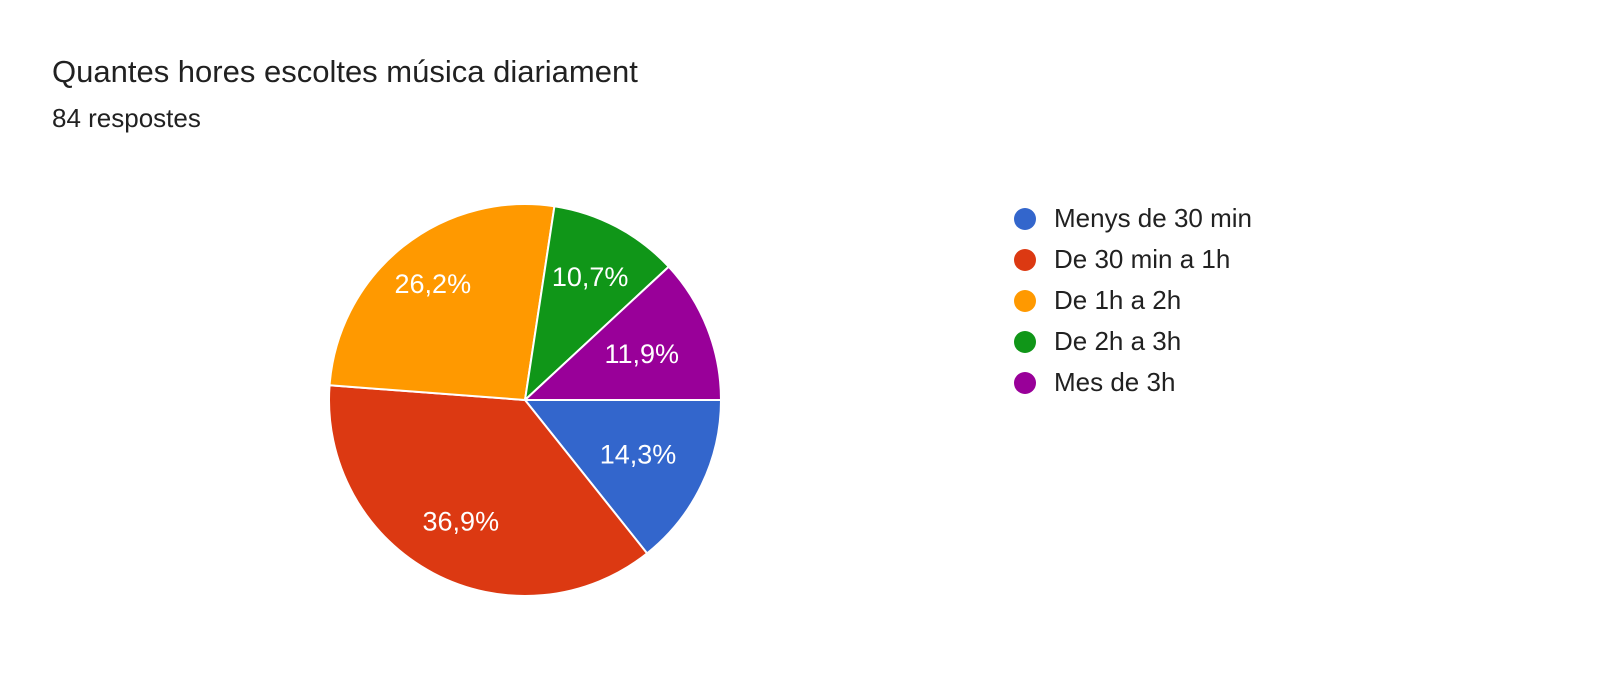 This screenshot has height=673, width=1600. I want to click on legend-item-label: De 2h a 3h, so click(1118, 341).